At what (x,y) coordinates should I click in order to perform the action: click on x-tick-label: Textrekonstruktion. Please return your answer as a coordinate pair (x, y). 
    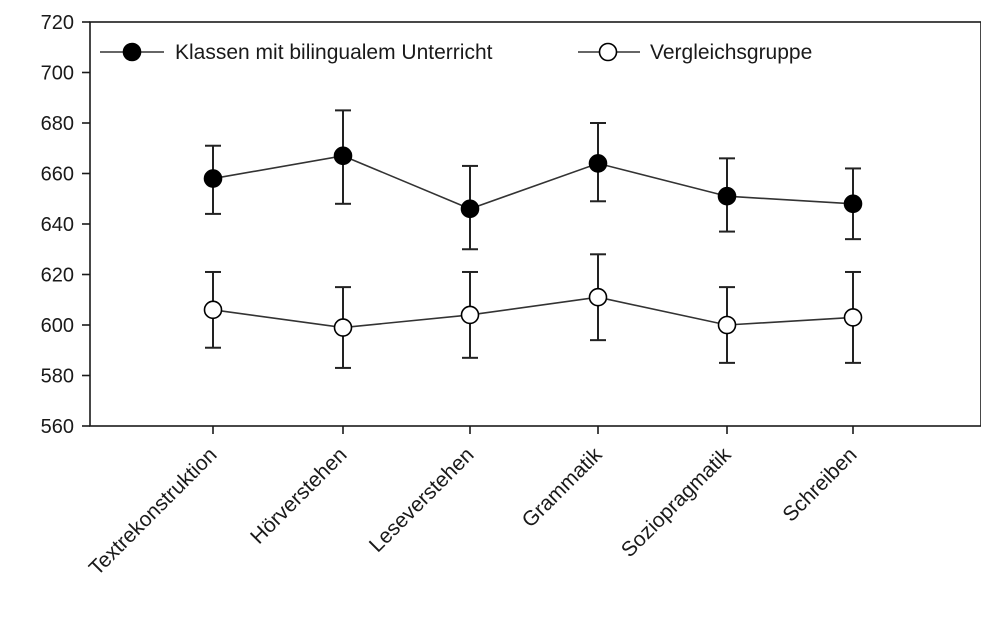
    Looking at the image, I should click on (153, 511).